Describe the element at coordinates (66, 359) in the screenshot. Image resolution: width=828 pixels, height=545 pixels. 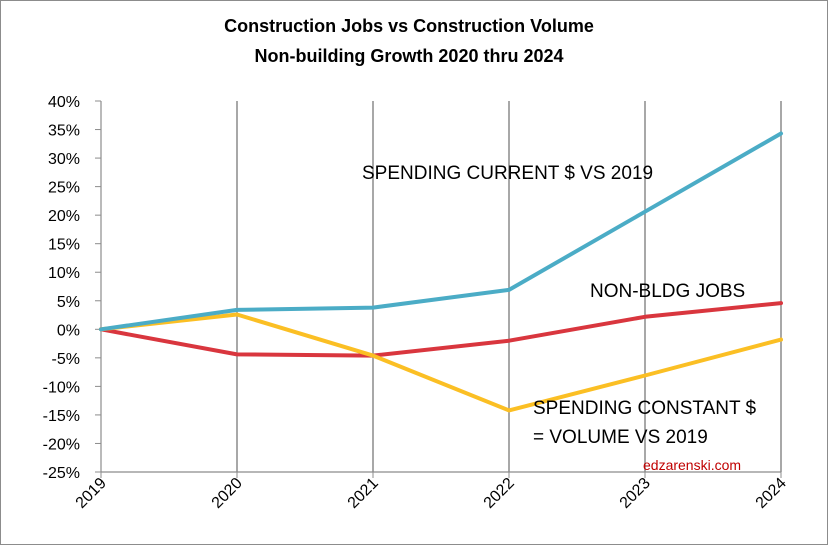
I see `y-tick-label: -5%` at that location.